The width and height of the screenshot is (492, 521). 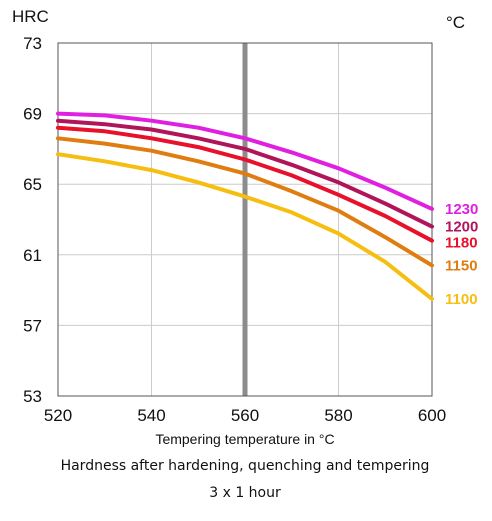 What do you see at coordinates (432, 415) in the screenshot?
I see `x-tick-600: 600` at bounding box center [432, 415].